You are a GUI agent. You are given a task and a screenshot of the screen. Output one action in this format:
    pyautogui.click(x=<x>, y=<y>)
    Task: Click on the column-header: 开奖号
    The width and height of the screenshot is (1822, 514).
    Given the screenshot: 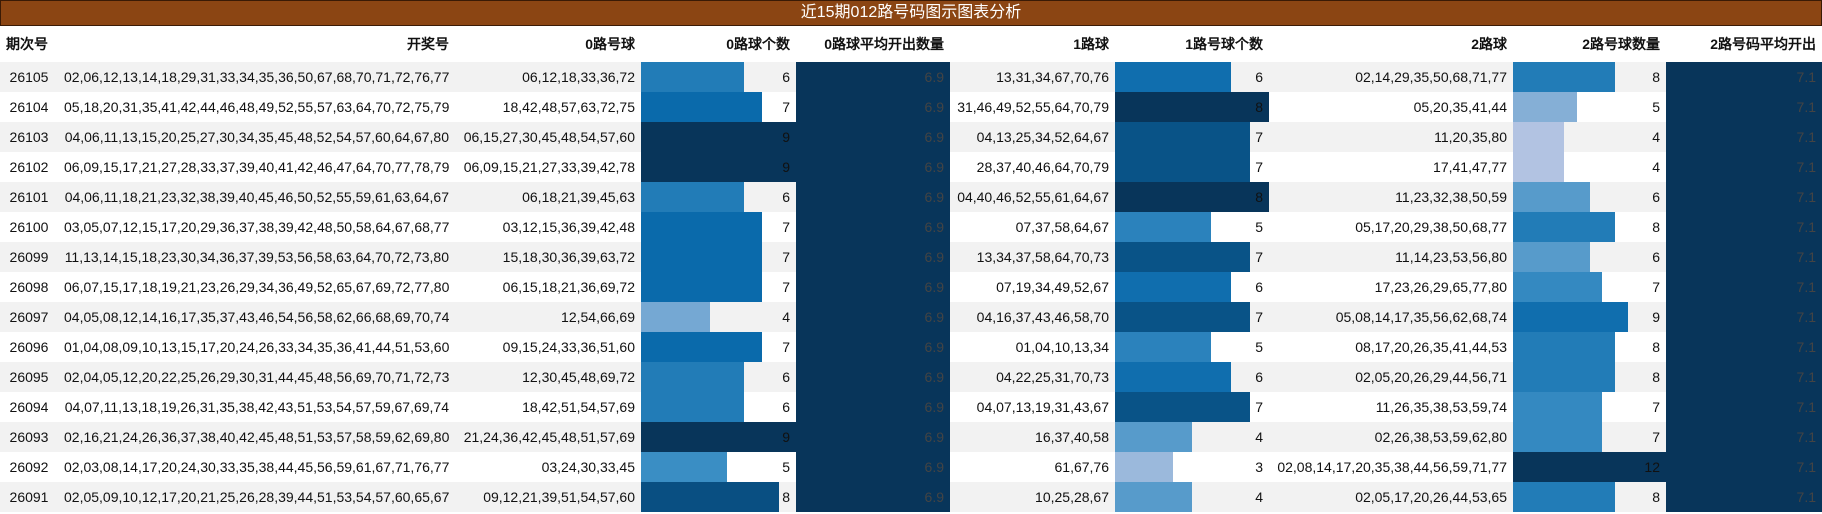 What is the action you would take?
    pyautogui.click(x=428, y=44)
    